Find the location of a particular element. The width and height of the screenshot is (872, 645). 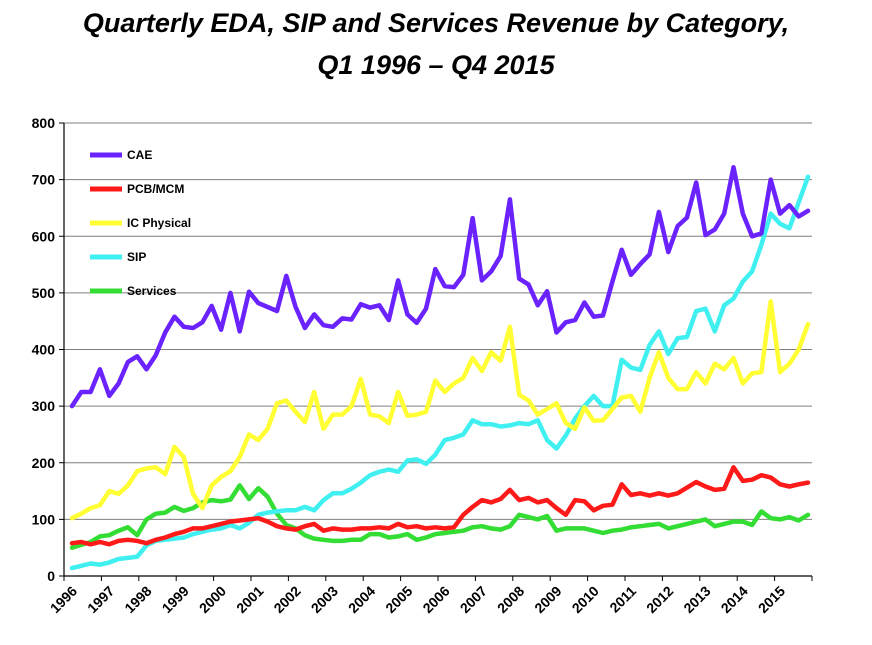

legend-label-cae: CAE is located at coordinates (139, 155).